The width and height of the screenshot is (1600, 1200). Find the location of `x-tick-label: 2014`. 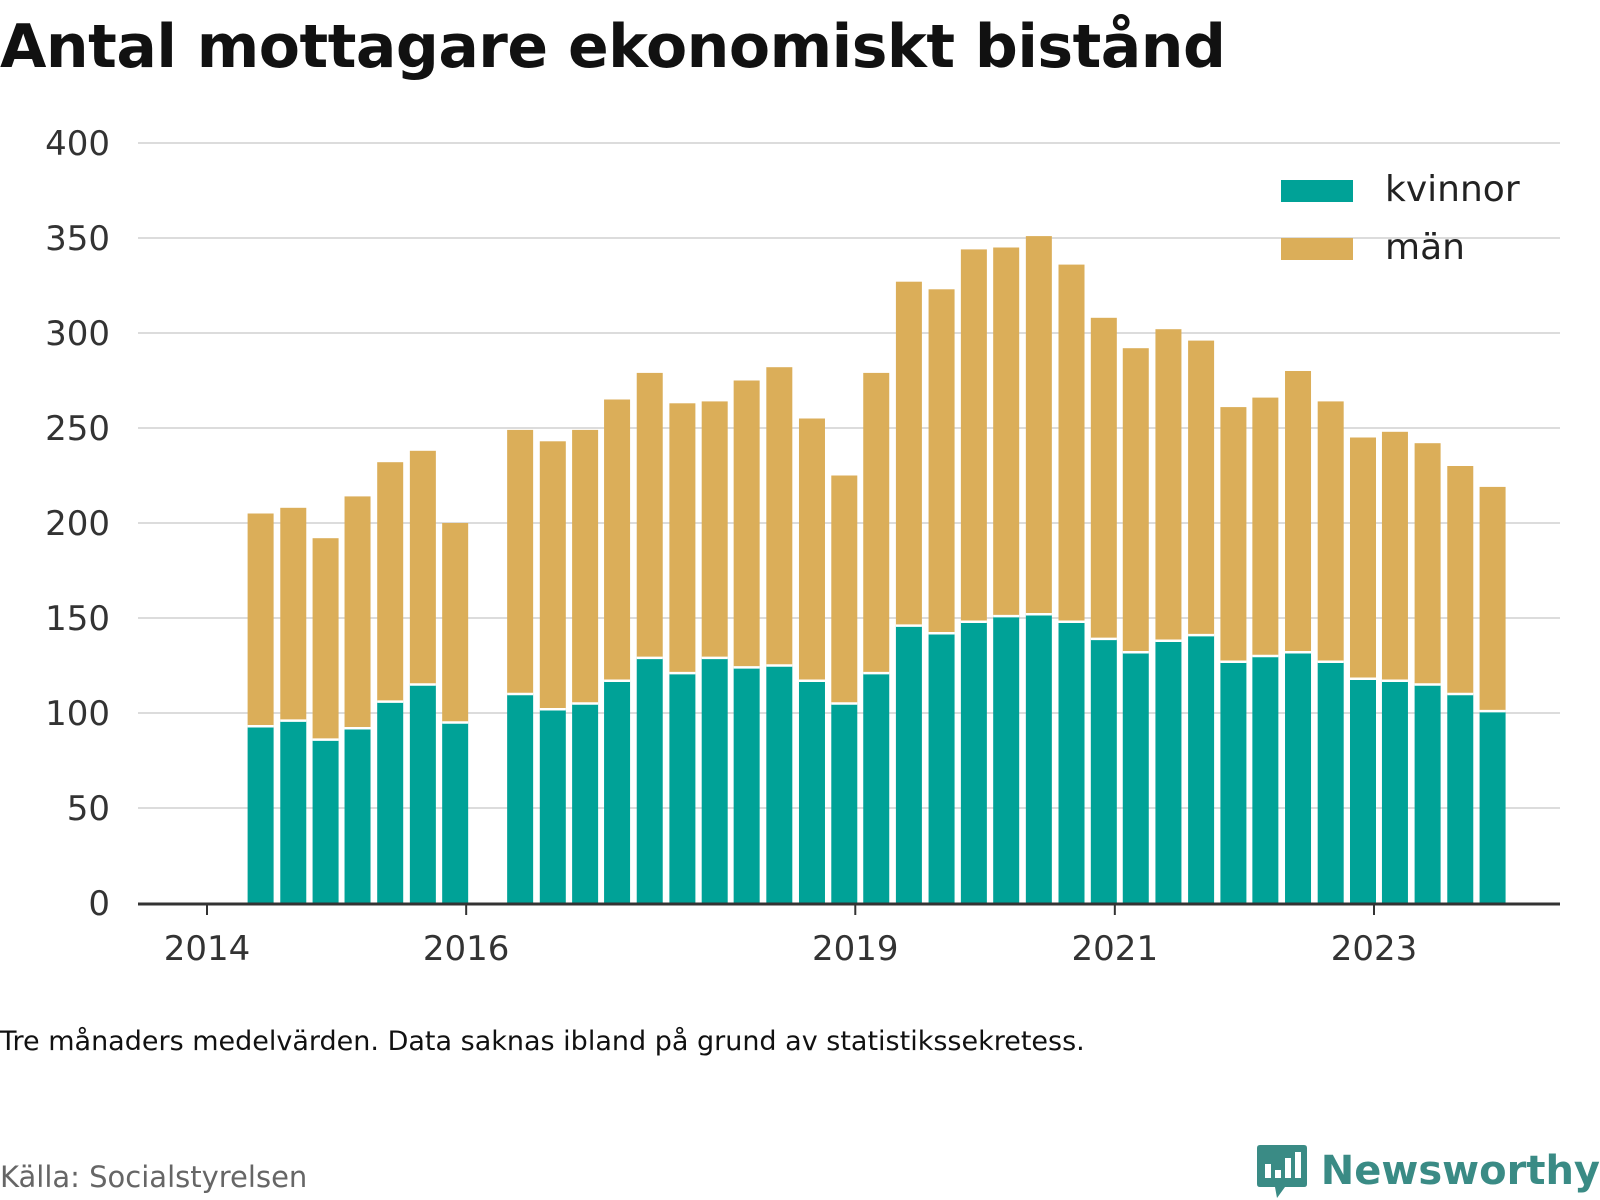

x-tick-label: 2014 is located at coordinates (207, 949).